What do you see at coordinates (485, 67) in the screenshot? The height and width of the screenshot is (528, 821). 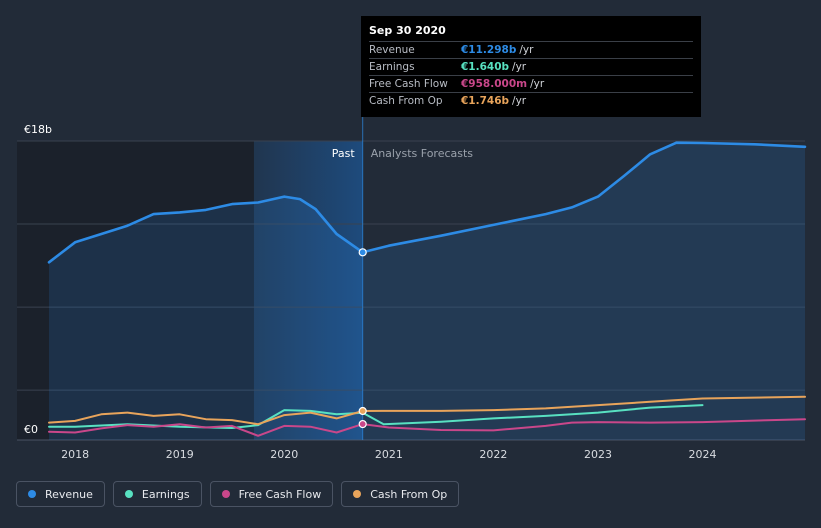 I see `tooltip-row-value: €1.640b` at bounding box center [485, 67].